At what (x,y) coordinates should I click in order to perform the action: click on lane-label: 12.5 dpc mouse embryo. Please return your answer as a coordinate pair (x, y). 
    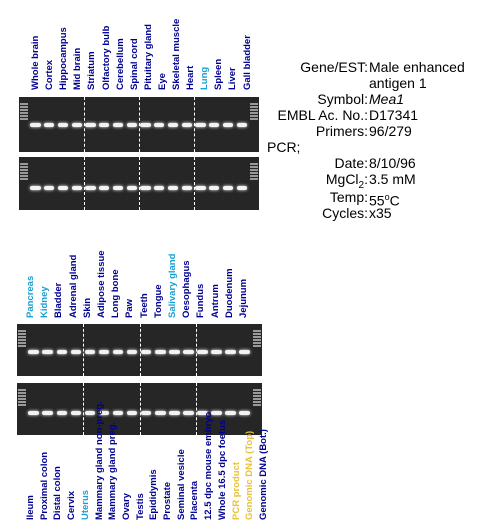
    Looking at the image, I should click on (209, 465).